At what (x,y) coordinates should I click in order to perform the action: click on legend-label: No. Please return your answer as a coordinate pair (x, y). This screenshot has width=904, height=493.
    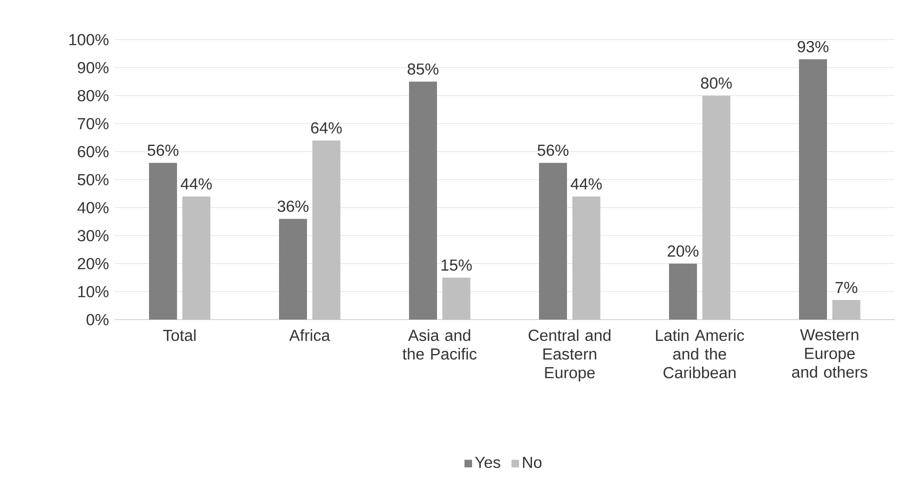
    Looking at the image, I should click on (532, 462).